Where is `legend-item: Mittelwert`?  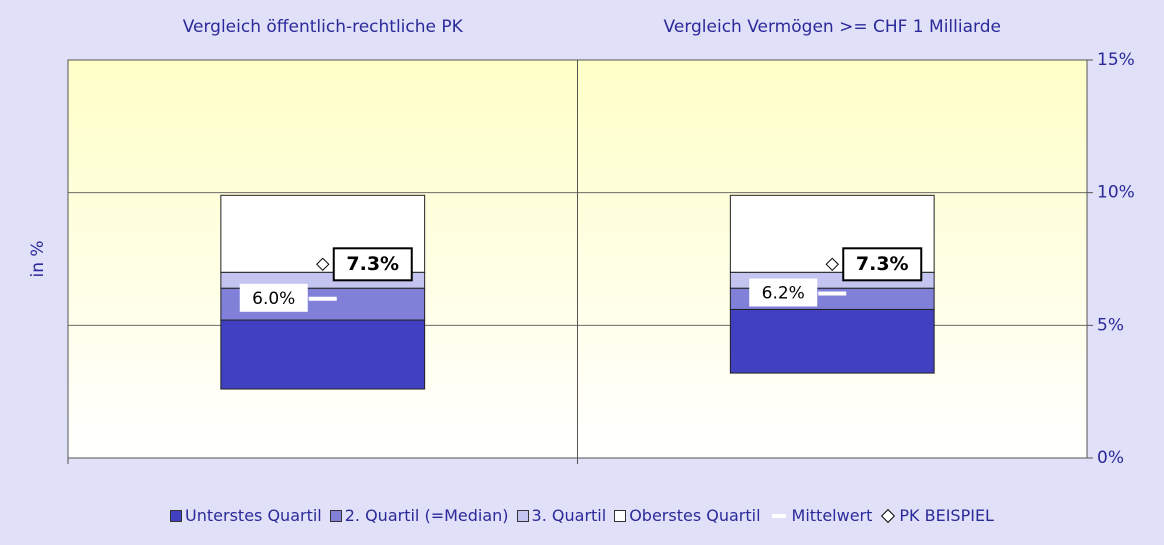 legend-item: Mittelwert is located at coordinates (821, 515).